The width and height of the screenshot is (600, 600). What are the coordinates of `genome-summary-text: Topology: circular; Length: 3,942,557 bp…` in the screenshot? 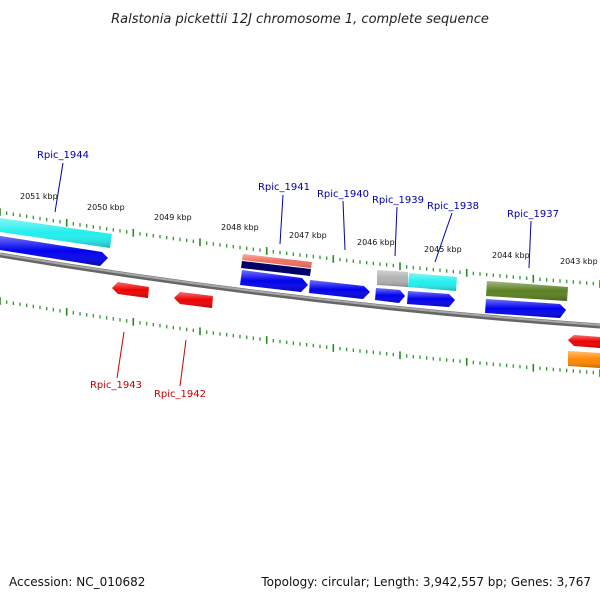 It's located at (425, 582).